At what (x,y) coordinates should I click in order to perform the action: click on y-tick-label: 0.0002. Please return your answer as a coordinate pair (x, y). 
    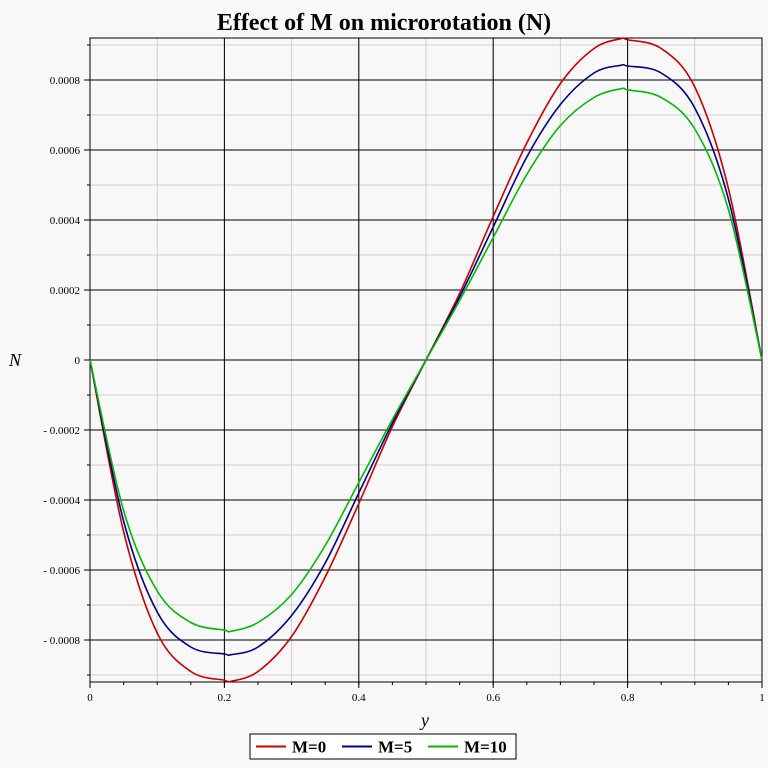
    Looking at the image, I should click on (65, 291).